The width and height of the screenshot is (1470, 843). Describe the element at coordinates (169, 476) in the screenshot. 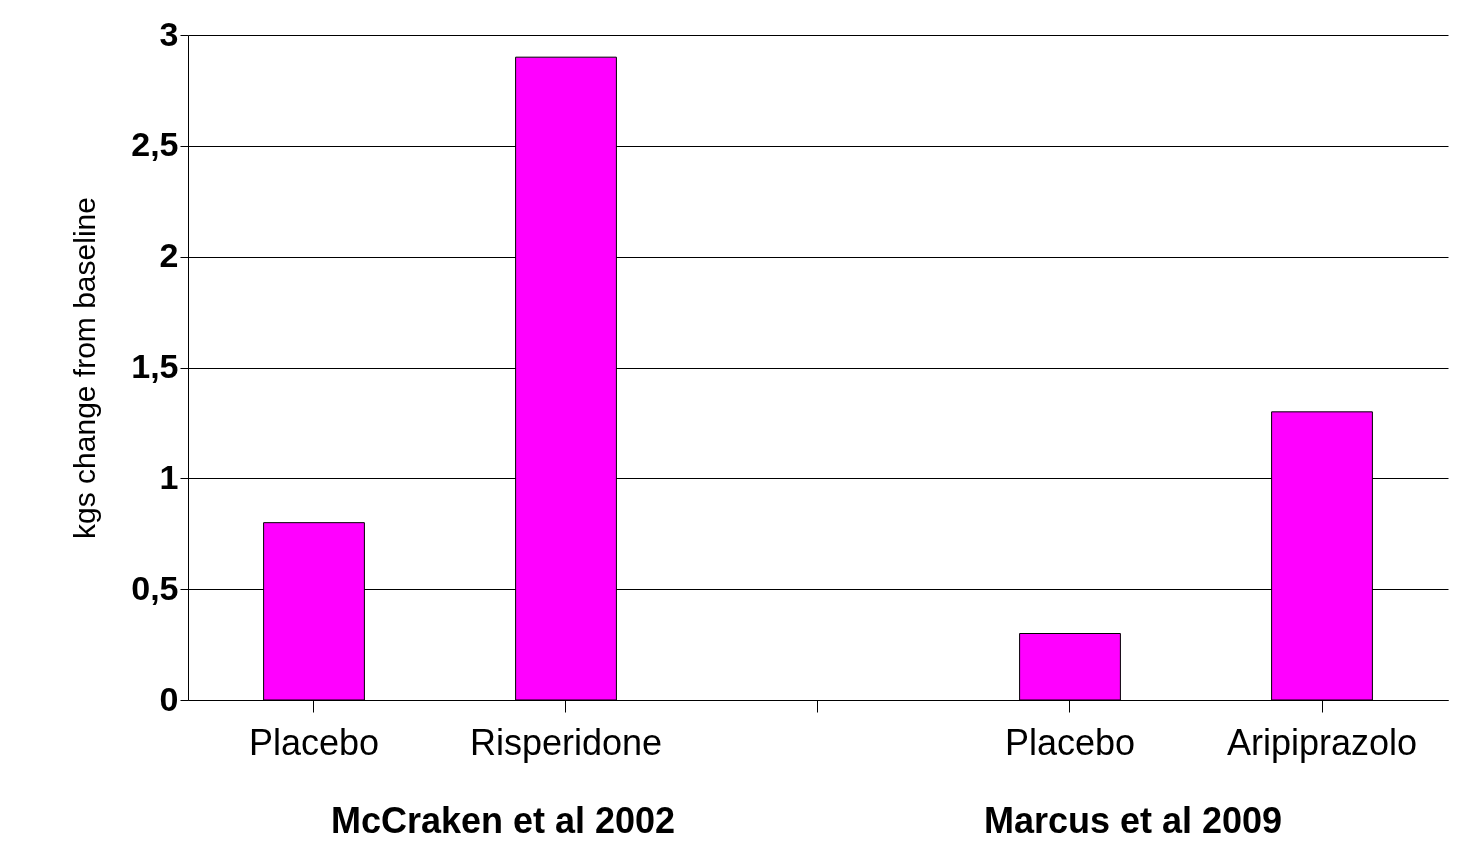

I see `y-tick-label: 1` at that location.